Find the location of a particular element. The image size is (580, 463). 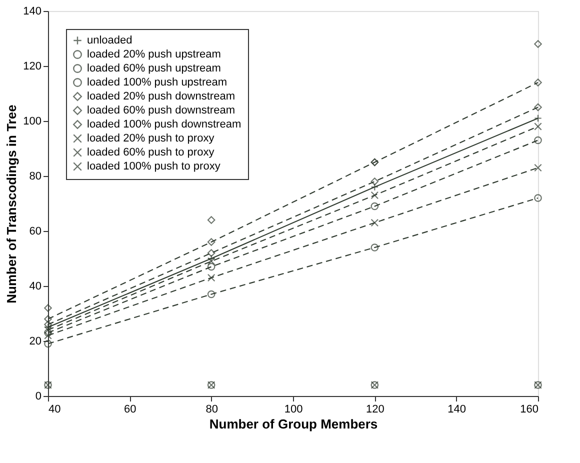

x-tick-label: 120 is located at coordinates (375, 410).